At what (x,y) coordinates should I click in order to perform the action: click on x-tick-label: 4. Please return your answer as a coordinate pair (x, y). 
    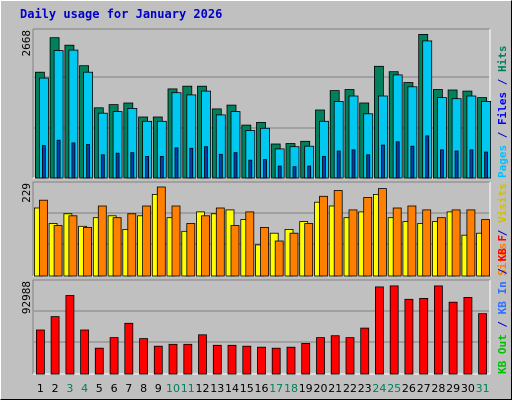
    Looking at the image, I should click on (84, 388).